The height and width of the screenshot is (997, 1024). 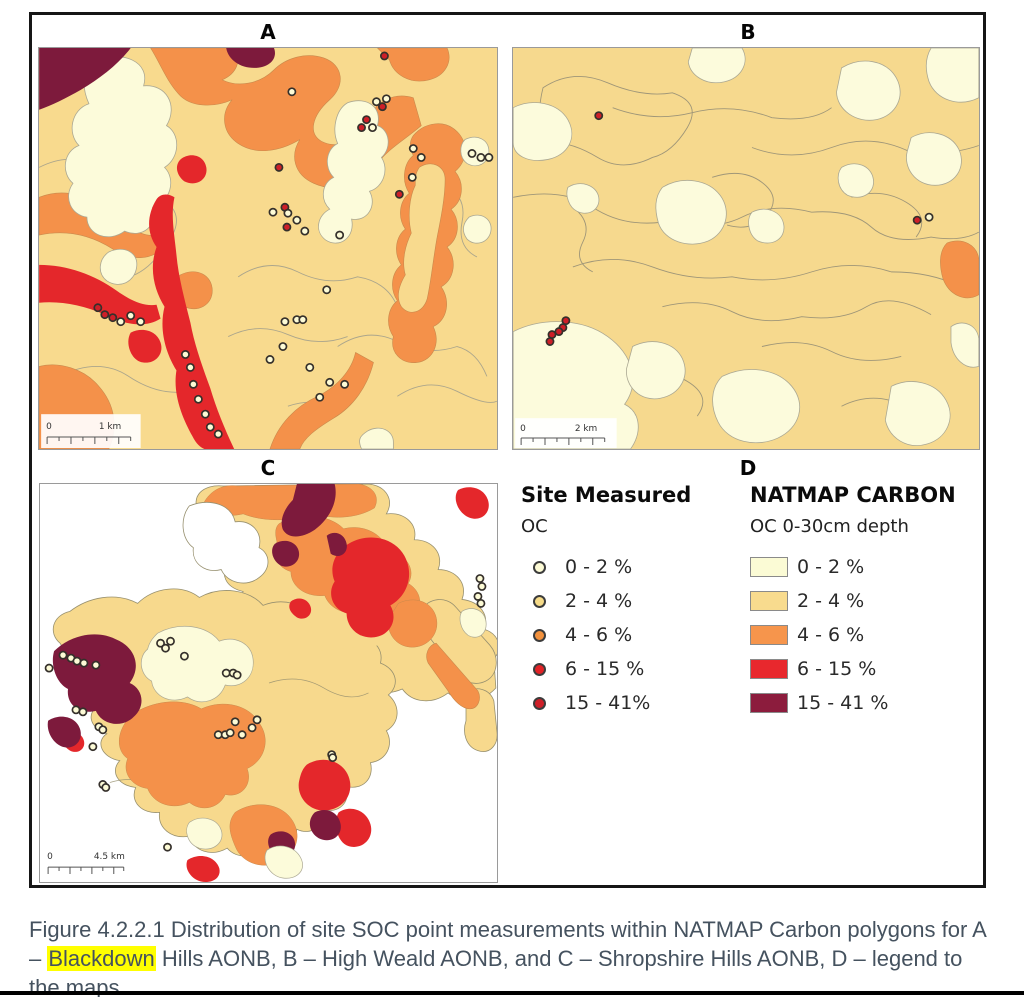 I want to click on legend-natmap-label: 0 - 2 %, so click(x=831, y=567).